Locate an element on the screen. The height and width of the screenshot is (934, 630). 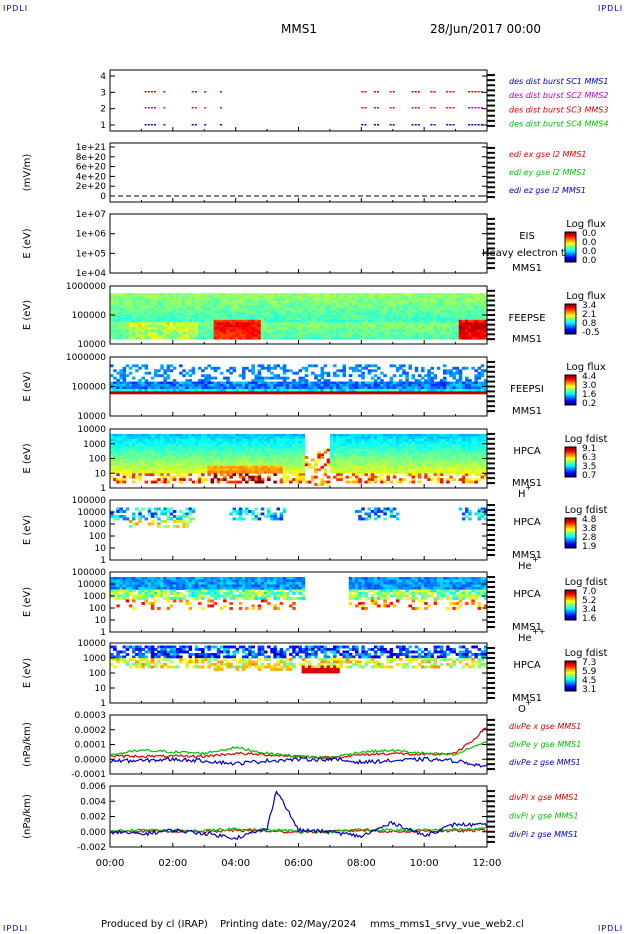
spacecraft-label: MMS1 is located at coordinates (527, 339).